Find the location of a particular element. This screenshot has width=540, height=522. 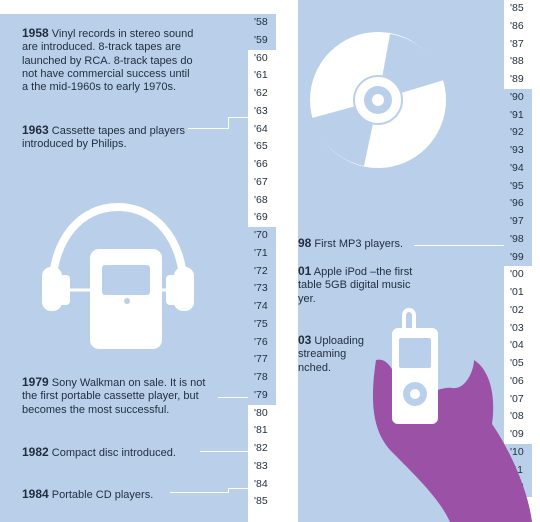

leader-line-1979 is located at coordinates (233, 397).